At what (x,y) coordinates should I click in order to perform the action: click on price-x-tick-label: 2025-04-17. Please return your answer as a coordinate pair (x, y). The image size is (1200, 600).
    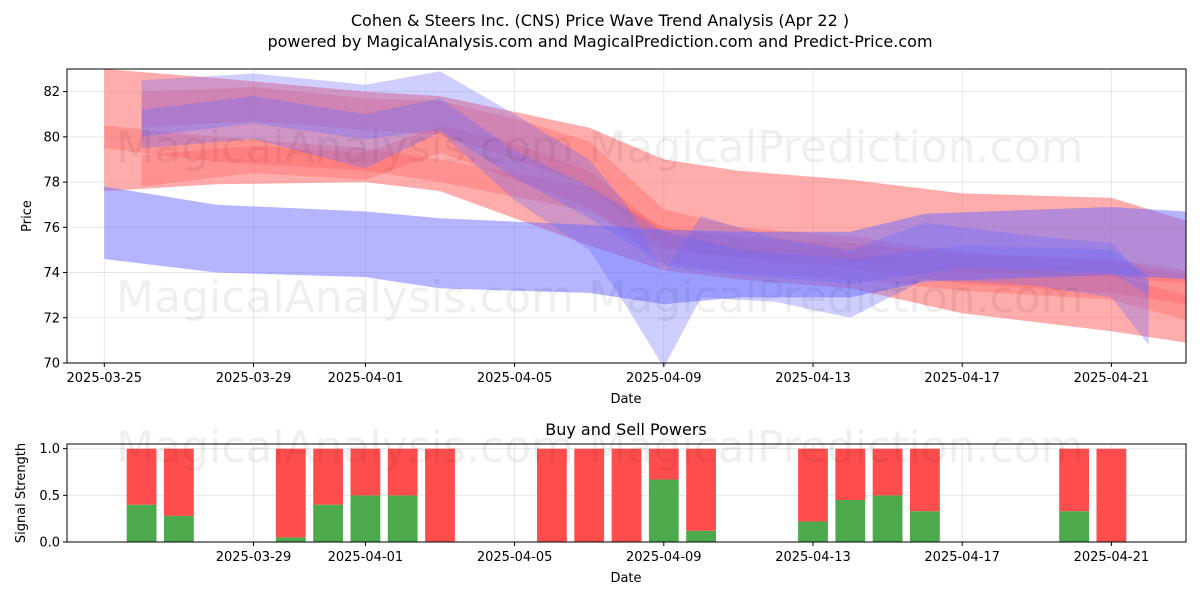
    Looking at the image, I should click on (962, 378).